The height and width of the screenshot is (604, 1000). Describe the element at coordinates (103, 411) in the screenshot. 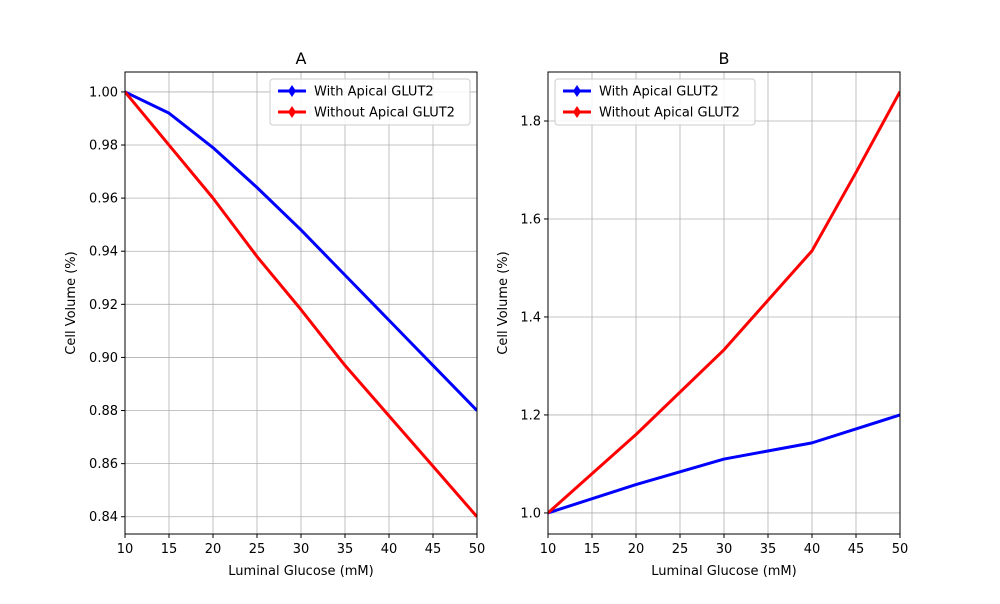

I see `y-tick-label: 0.88` at that location.